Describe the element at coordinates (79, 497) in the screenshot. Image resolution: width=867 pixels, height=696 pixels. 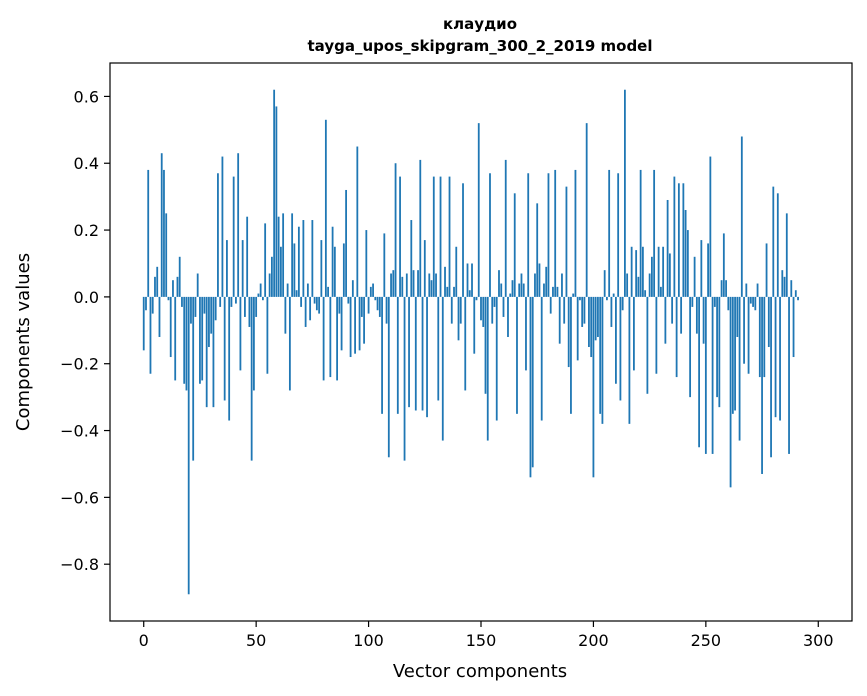
I see `y-tick-label: −0.6` at that location.